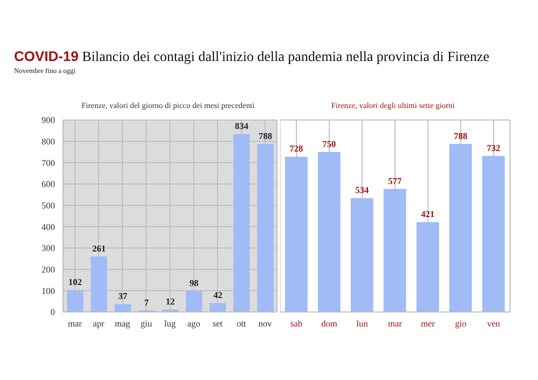  I want to click on data-label: 728, so click(297, 149).